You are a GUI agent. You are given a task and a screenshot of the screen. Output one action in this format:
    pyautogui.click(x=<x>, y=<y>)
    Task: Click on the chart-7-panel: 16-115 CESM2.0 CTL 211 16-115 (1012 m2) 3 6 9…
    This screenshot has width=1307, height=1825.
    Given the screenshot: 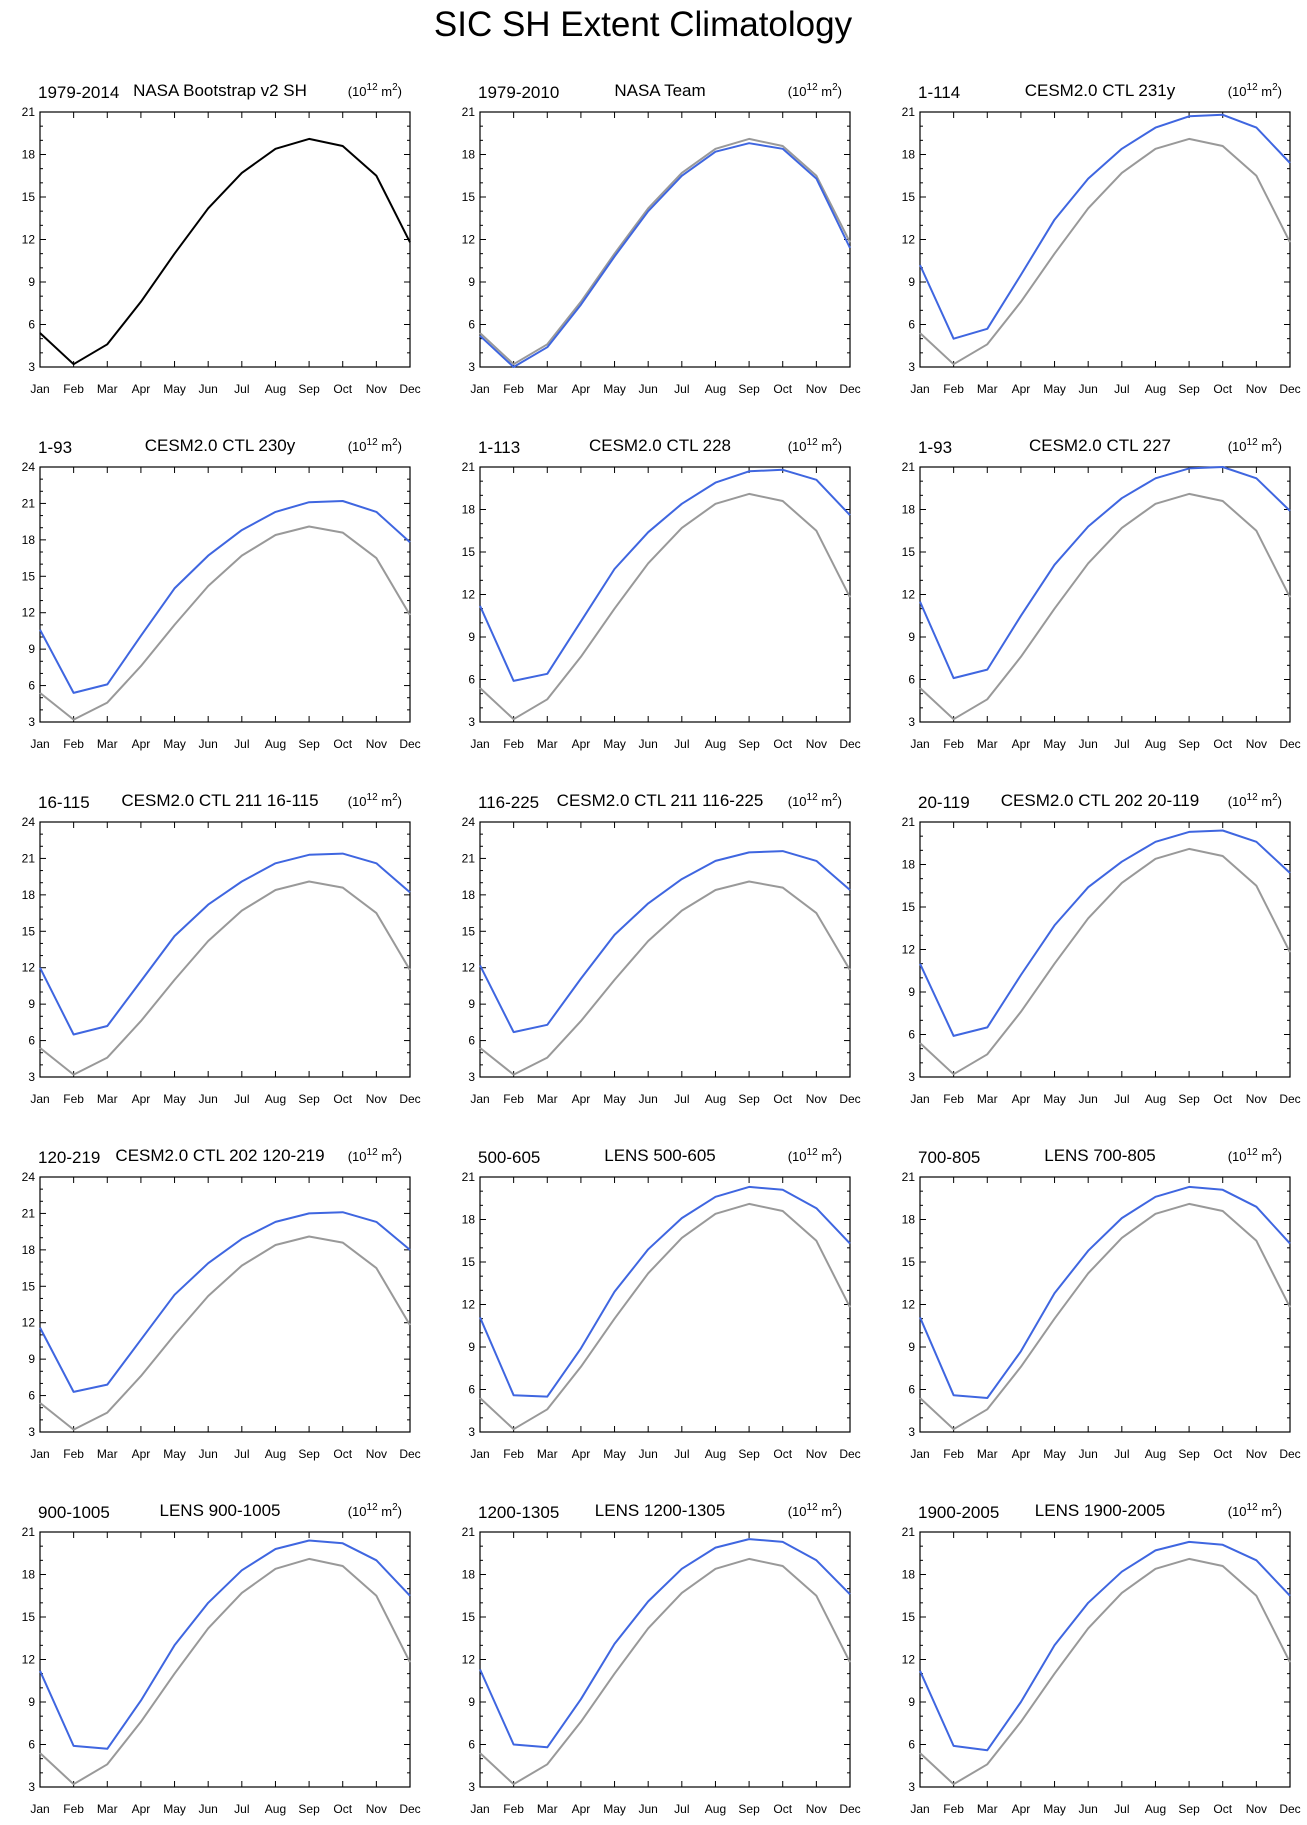 What is the action you would take?
    pyautogui.click(x=221, y=948)
    